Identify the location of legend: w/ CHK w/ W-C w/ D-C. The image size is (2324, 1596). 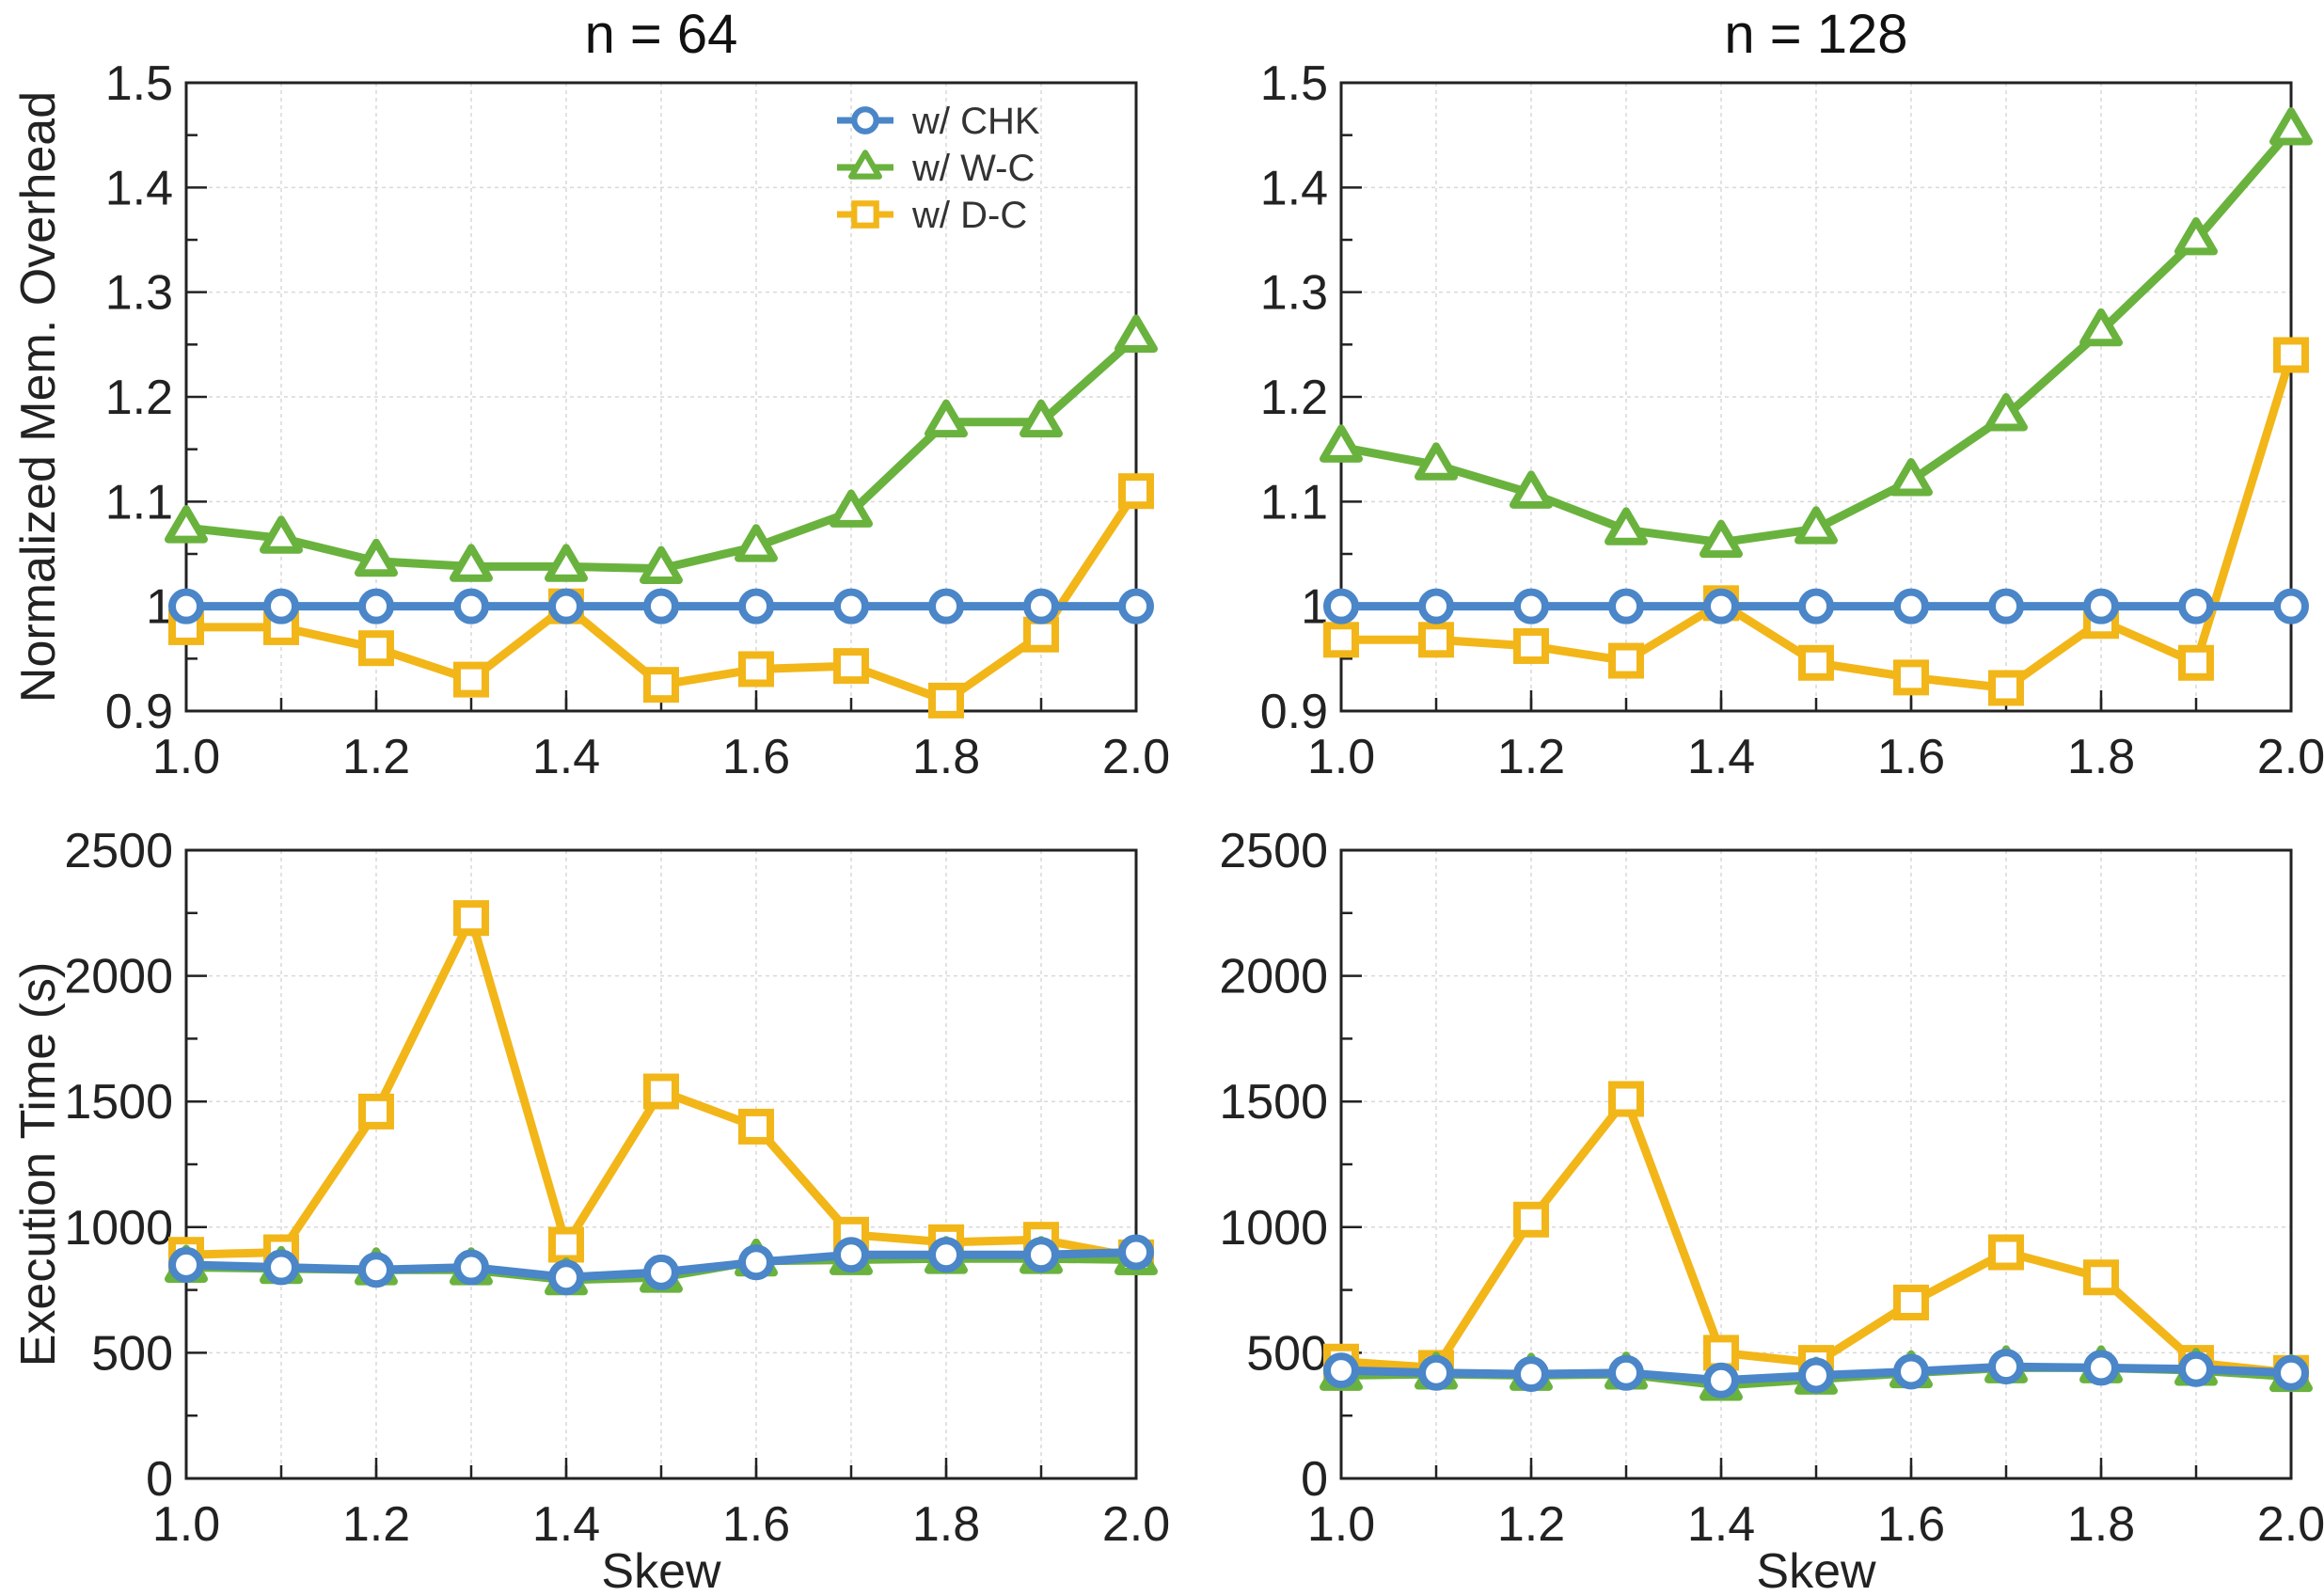
(938, 168).